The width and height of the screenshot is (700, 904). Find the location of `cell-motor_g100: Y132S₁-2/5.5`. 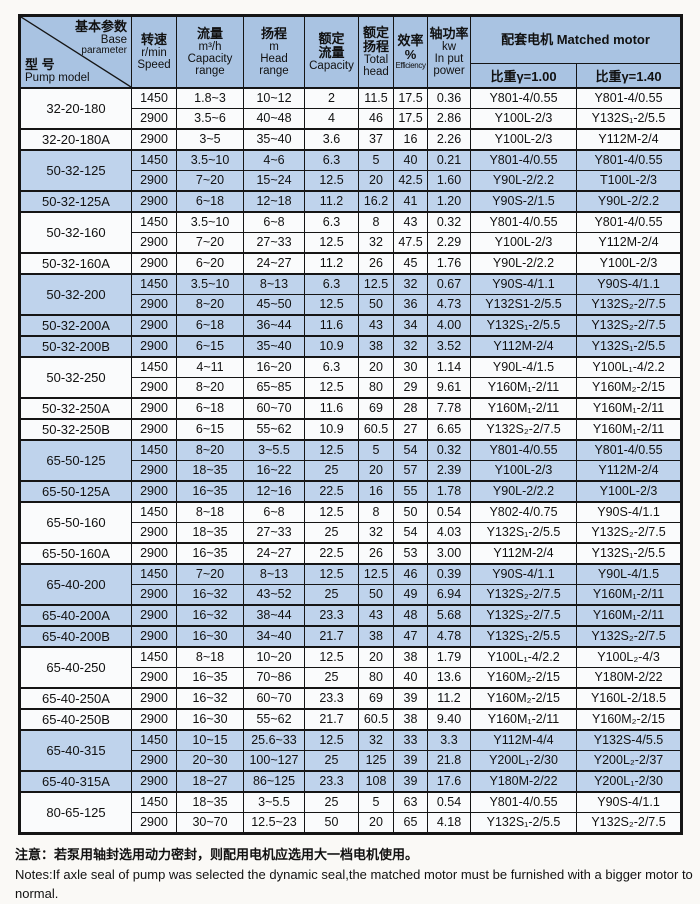

cell-motor_g100: Y132S₁-2/5.5 is located at coordinates (523, 823).